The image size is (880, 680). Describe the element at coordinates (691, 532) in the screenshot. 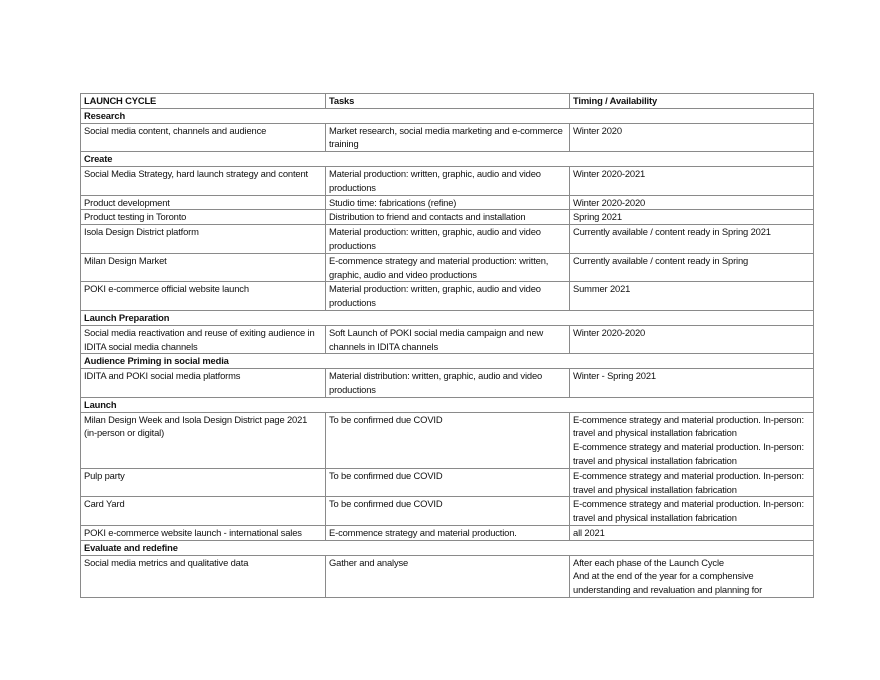

I see `timing-cell: all 2021` at that location.